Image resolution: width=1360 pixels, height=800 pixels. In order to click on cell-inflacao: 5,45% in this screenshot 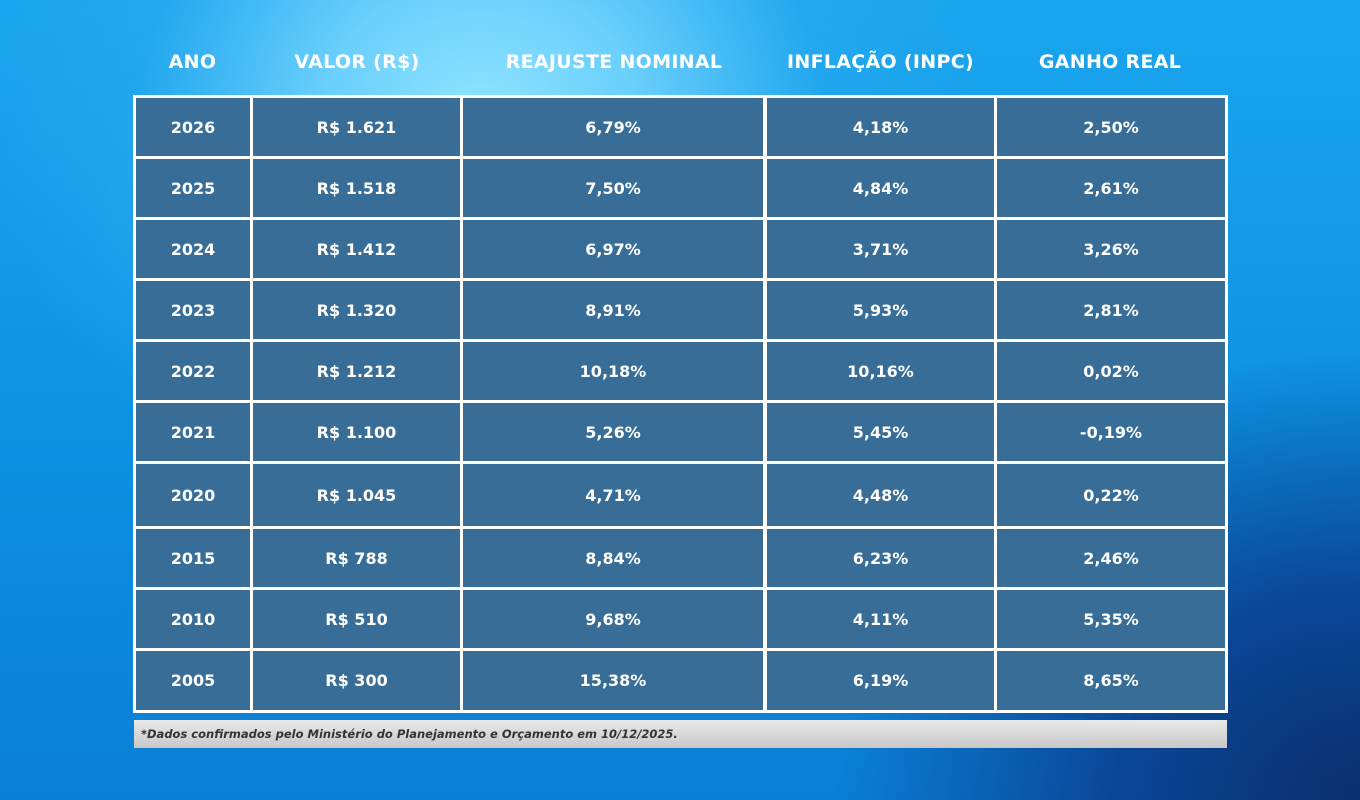, I will do `click(880, 432)`.